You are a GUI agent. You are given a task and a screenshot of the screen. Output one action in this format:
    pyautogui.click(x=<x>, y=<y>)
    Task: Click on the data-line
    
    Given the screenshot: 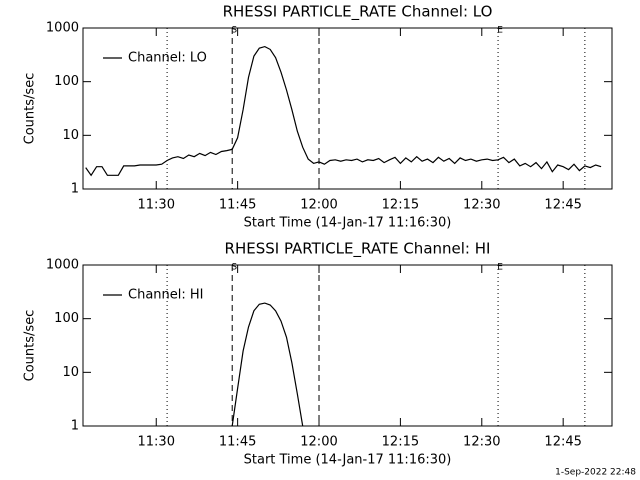 What is the action you would take?
    pyautogui.click(x=267, y=364)
    